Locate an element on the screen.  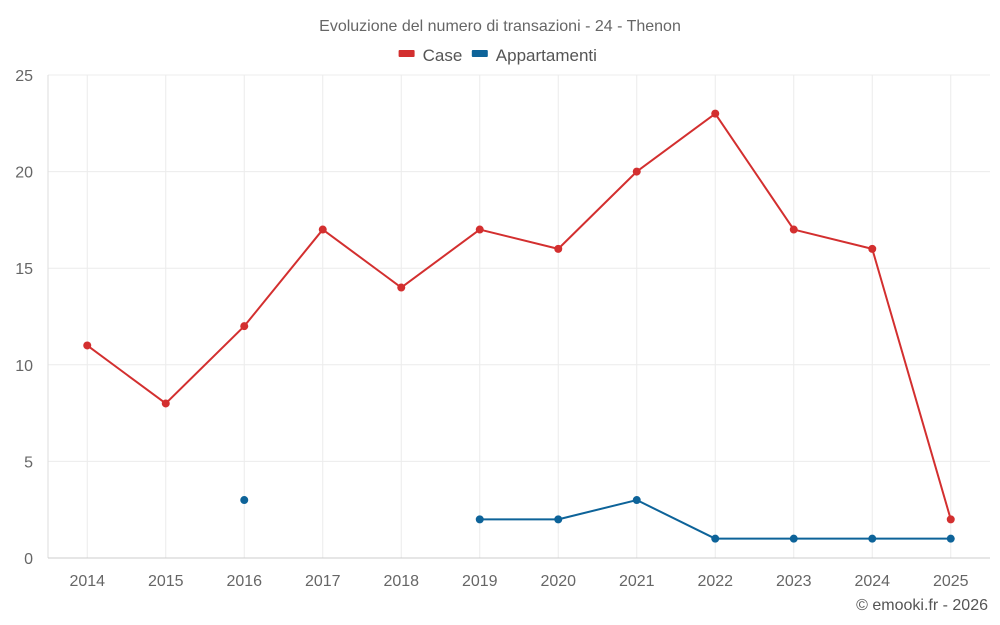
legend-label: Case is located at coordinates (443, 55).